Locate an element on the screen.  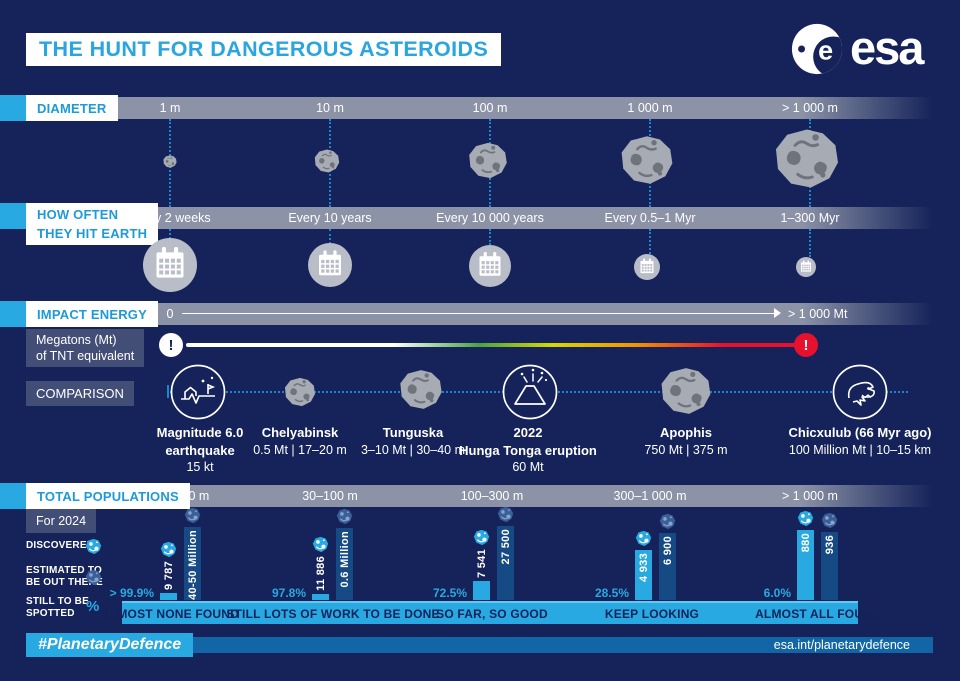
title-banner: THE HUNT FOR DANGEROUS ASTEROIDS is located at coordinates (264, 49).